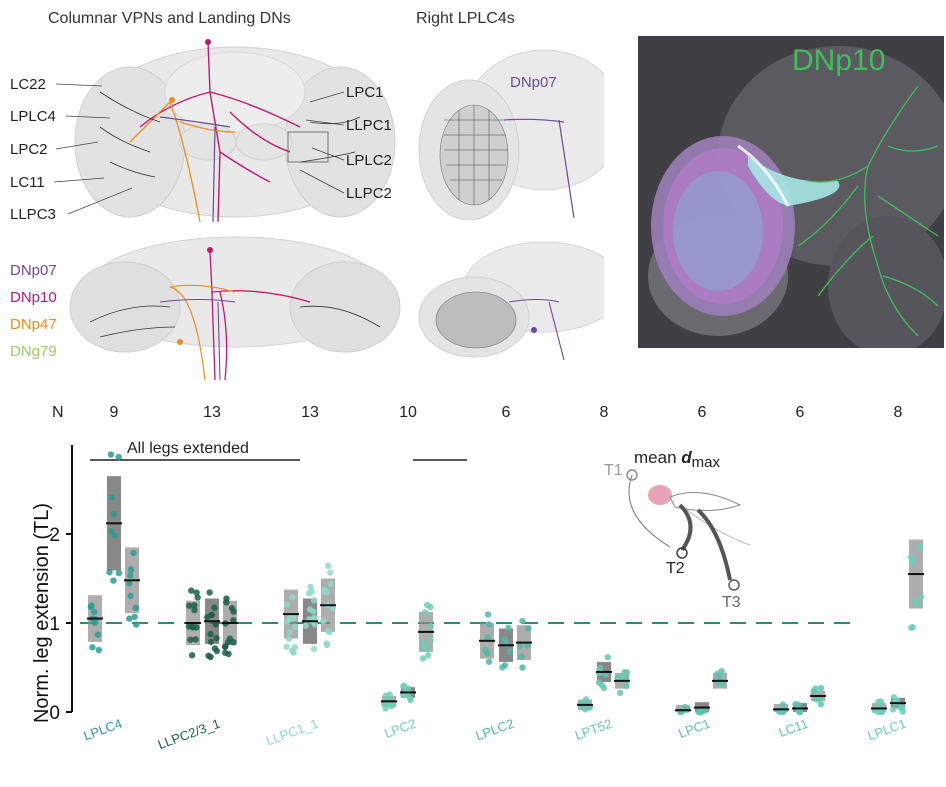  What do you see at coordinates (604, 412) in the screenshot?
I see `n-count: 8` at bounding box center [604, 412].